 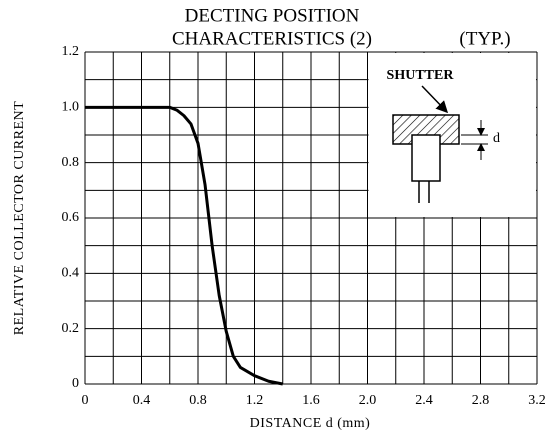 I want to click on arrow, so click(x=435, y=99).